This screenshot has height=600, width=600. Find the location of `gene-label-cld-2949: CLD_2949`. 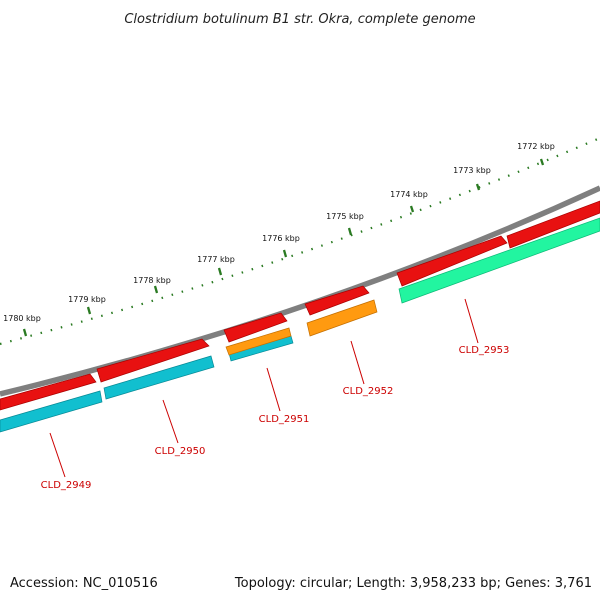

gene-label-cld-2949: CLD_2949 is located at coordinates (66, 485).